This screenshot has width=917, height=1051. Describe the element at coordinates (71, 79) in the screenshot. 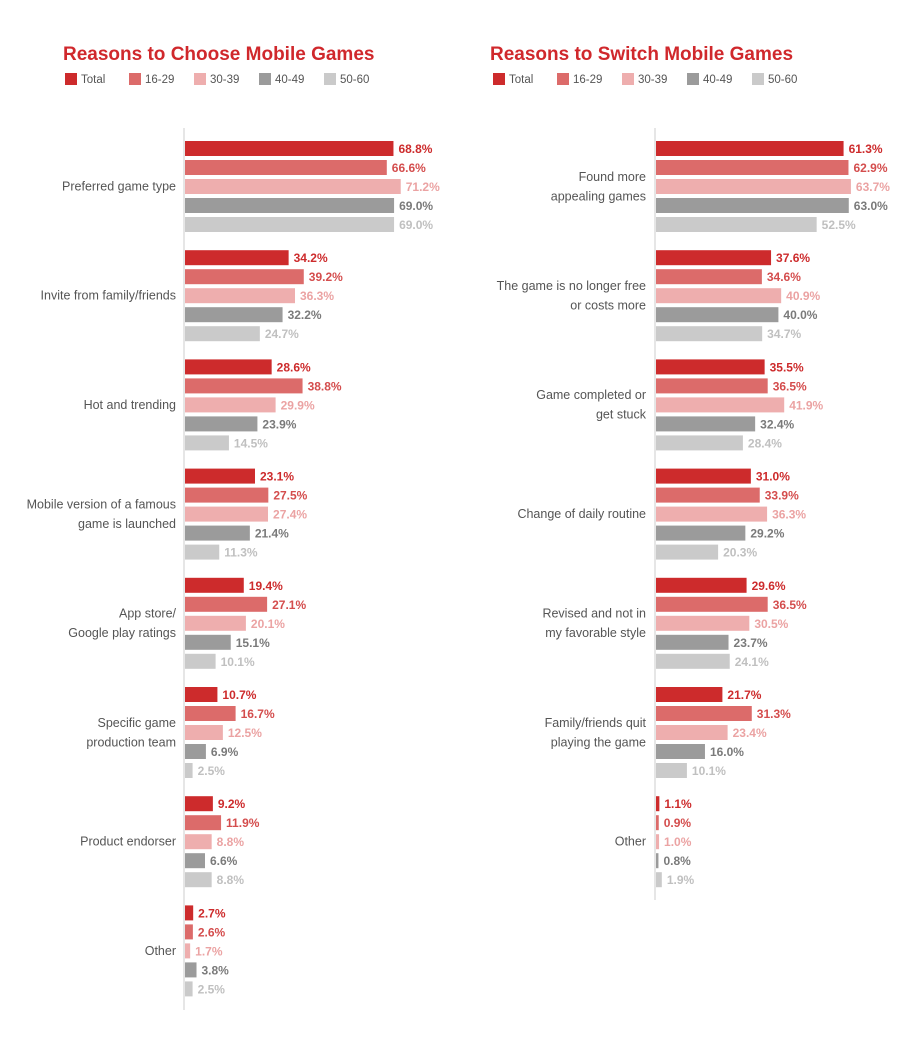

I see `choose-legend-swatch-total` at that location.